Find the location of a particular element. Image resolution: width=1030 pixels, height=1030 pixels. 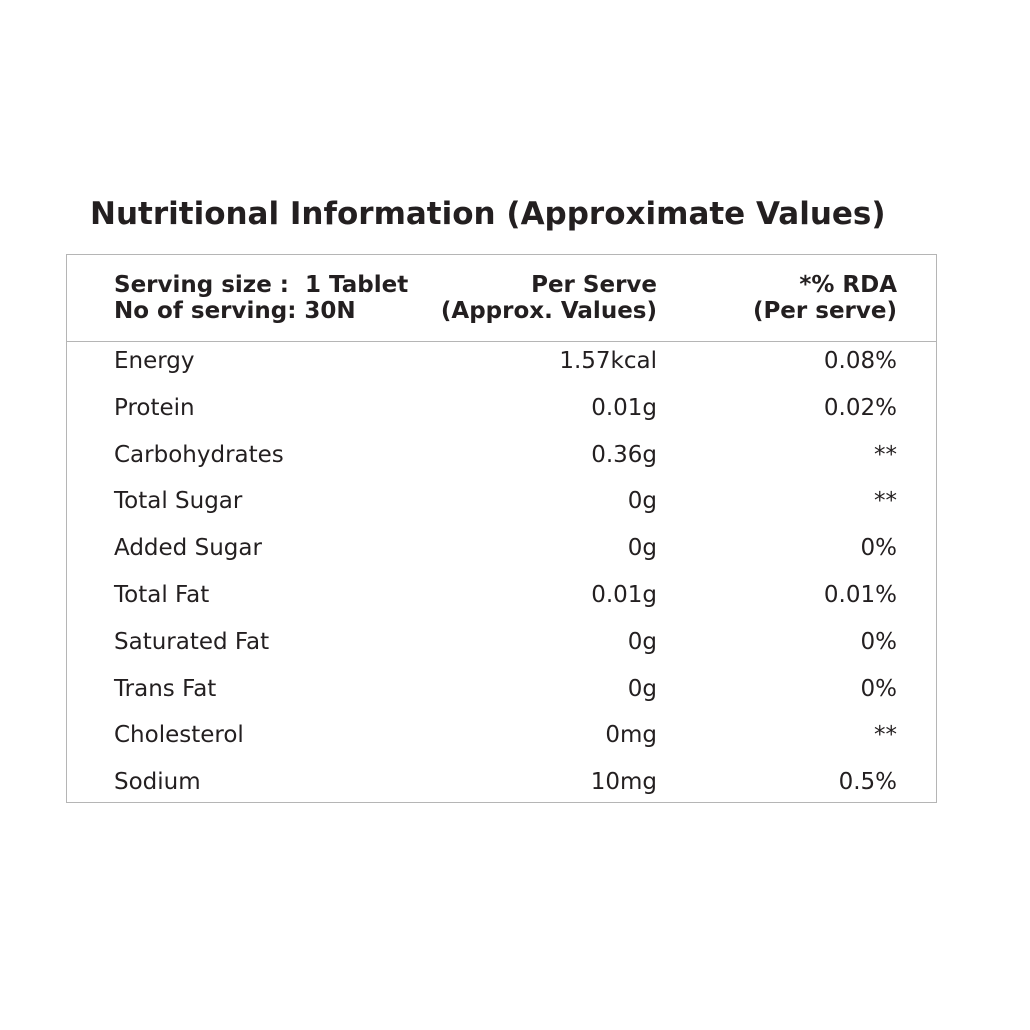

row-label: Saturated Fat is located at coordinates (192, 641).